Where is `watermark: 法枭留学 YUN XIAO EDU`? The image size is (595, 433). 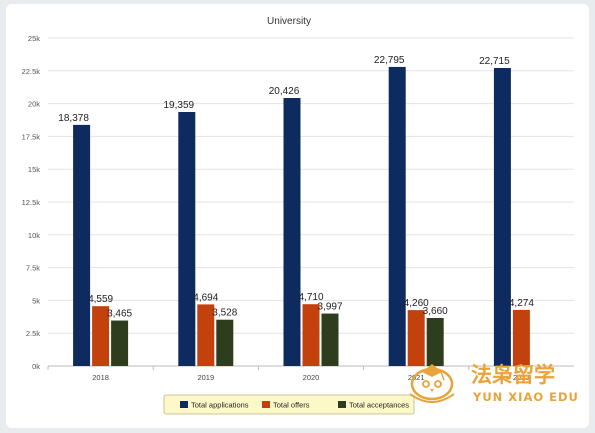 watermark: 法枭留学 YUN XIAO EDU is located at coordinates (494, 383).